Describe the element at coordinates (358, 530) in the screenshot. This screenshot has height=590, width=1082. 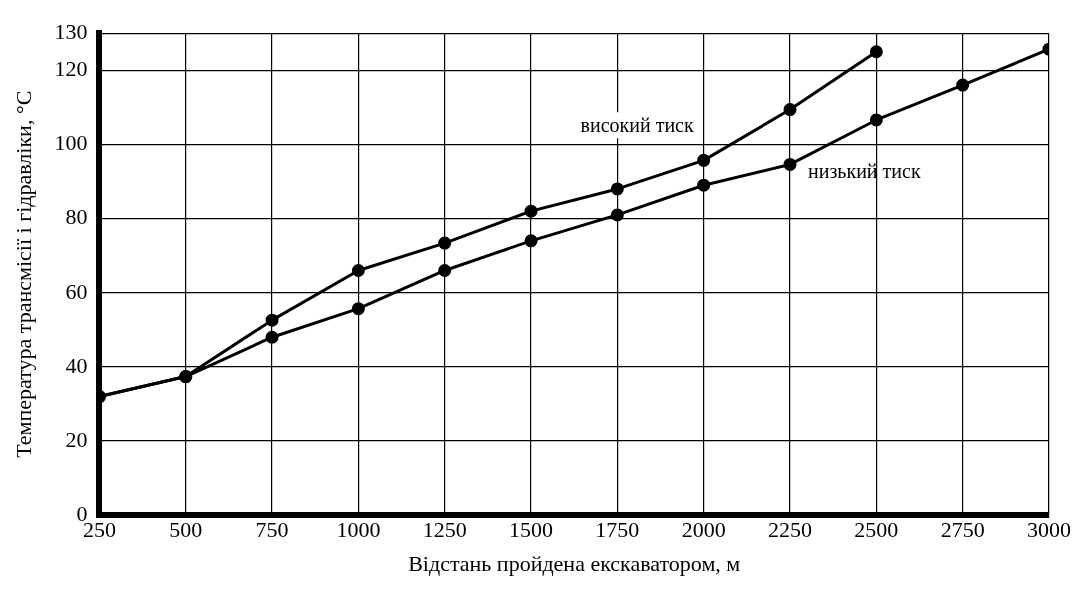
I see `x-tick-label: 1000` at that location.